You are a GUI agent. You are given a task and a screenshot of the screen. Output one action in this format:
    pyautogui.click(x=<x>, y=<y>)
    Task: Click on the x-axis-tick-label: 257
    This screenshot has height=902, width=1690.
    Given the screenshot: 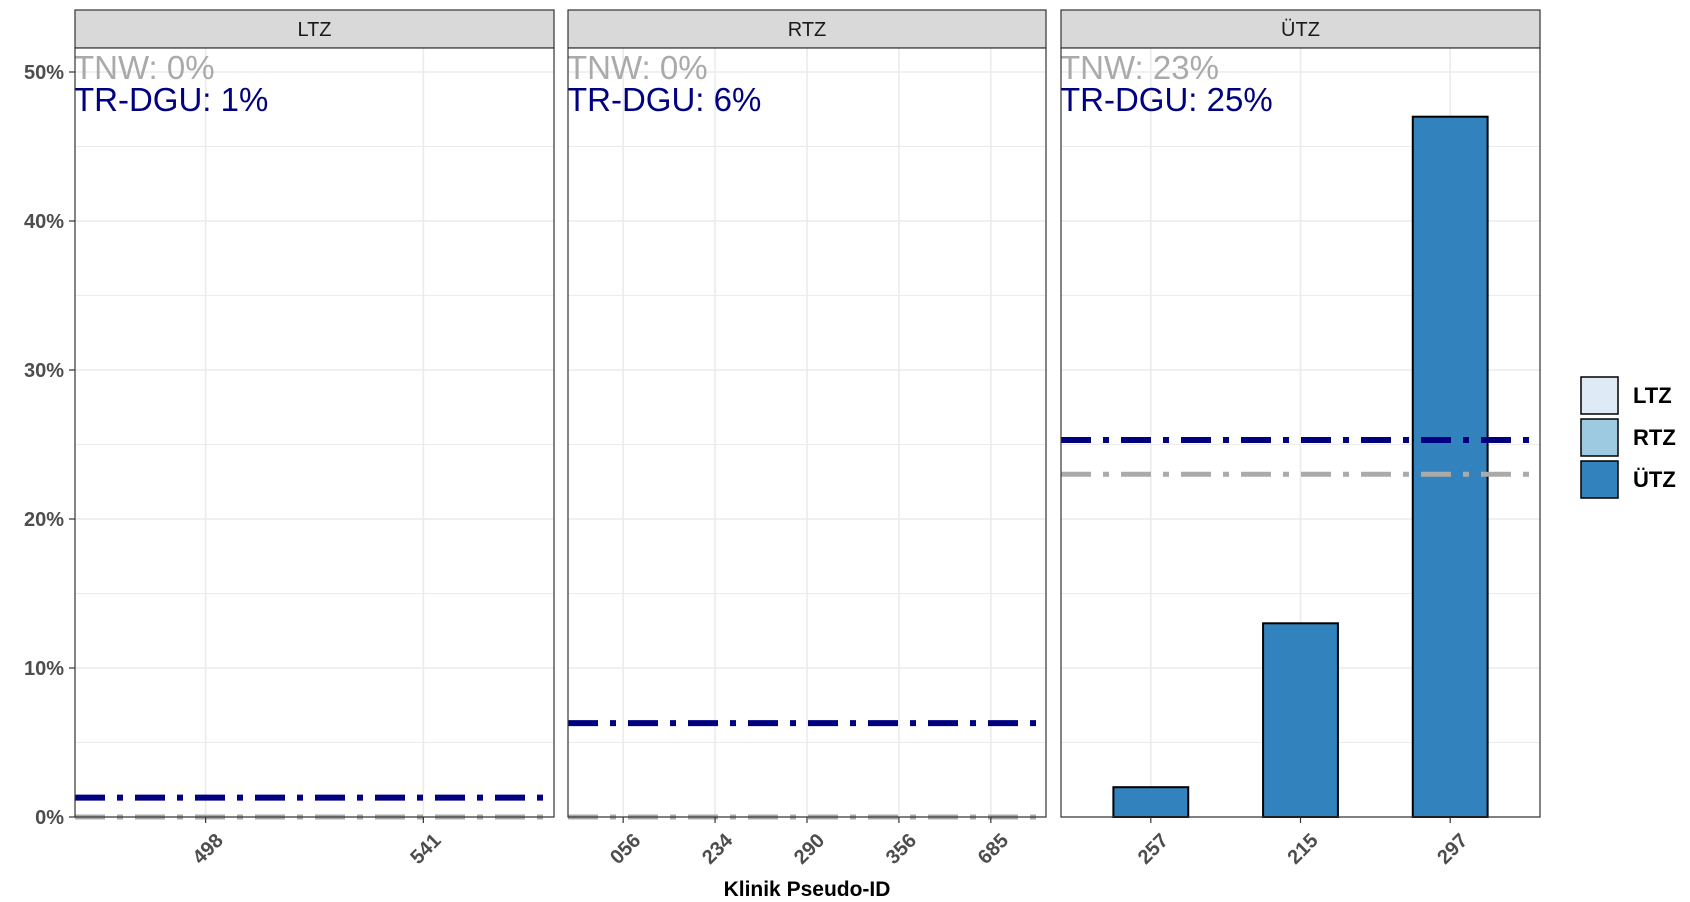 What is the action you would take?
    pyautogui.click(x=1153, y=849)
    